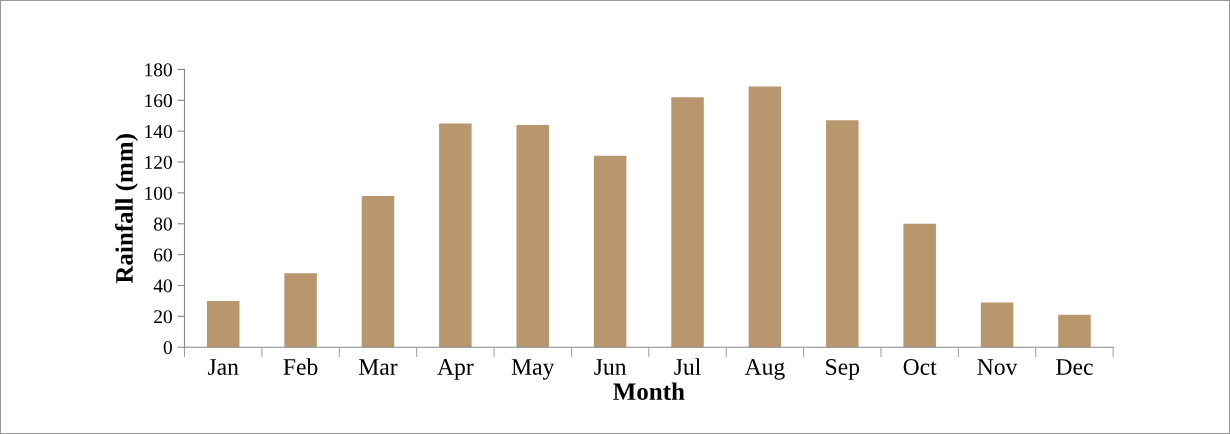  I want to click on y-tick-label: 20, so click(163, 317).